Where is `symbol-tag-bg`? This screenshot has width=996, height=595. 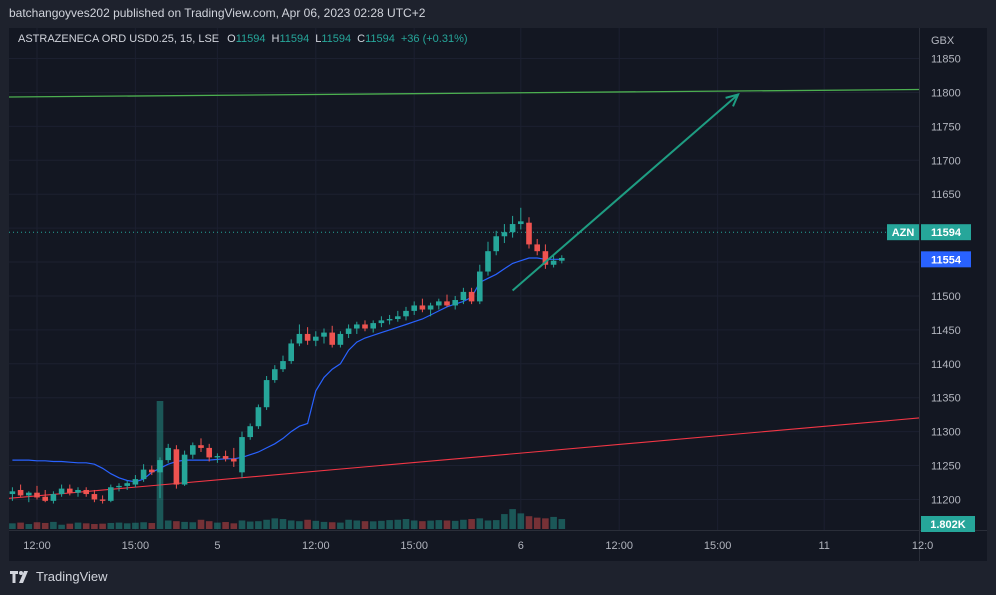 symbol-tag-bg is located at coordinates (903, 232).